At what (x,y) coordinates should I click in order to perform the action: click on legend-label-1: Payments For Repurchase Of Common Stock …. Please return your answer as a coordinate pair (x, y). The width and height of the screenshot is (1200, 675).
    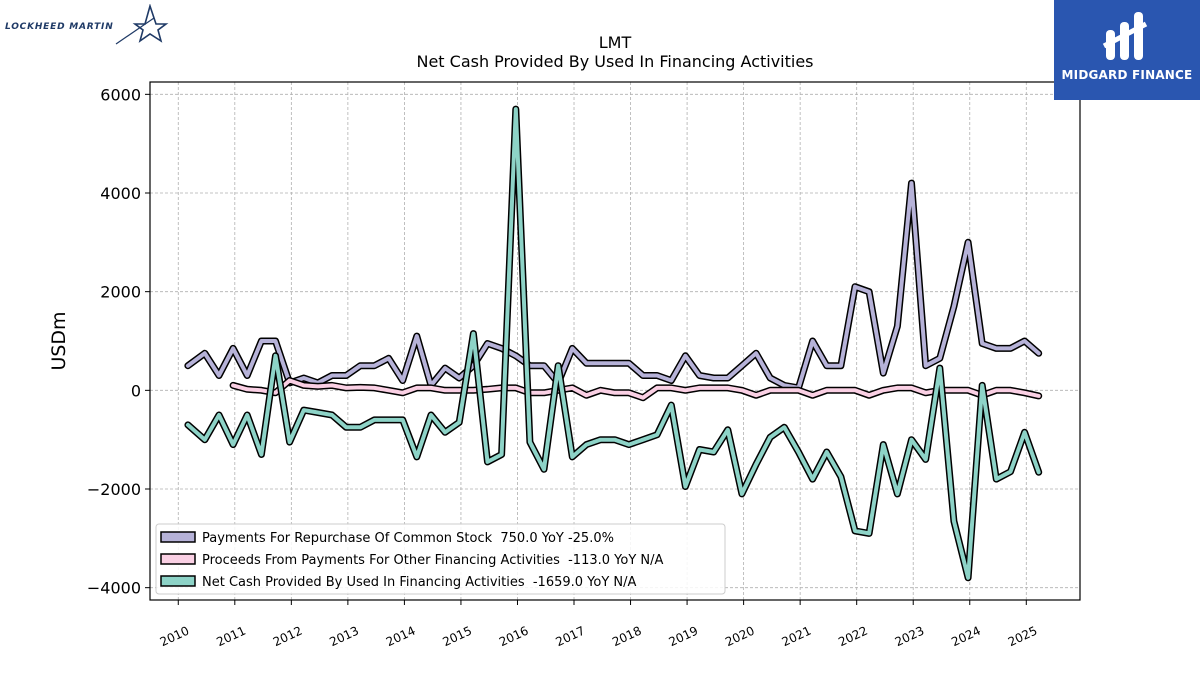
    Looking at the image, I should click on (408, 538).